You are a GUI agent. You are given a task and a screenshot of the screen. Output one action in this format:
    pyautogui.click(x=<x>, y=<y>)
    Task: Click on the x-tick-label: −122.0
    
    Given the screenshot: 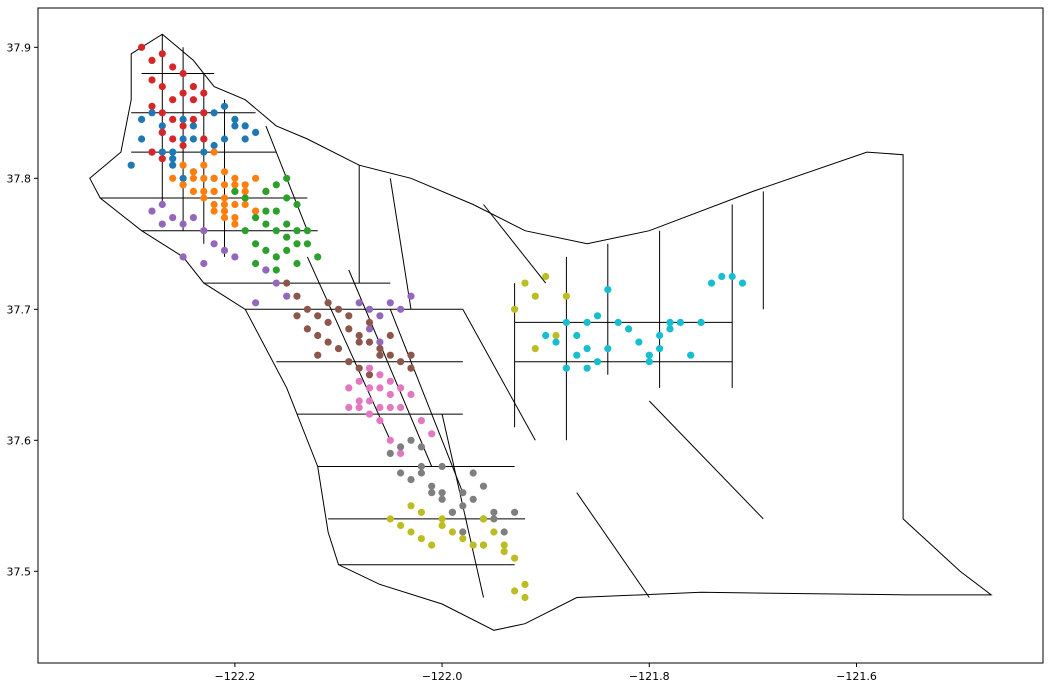 What is the action you would take?
    pyautogui.click(x=442, y=676)
    